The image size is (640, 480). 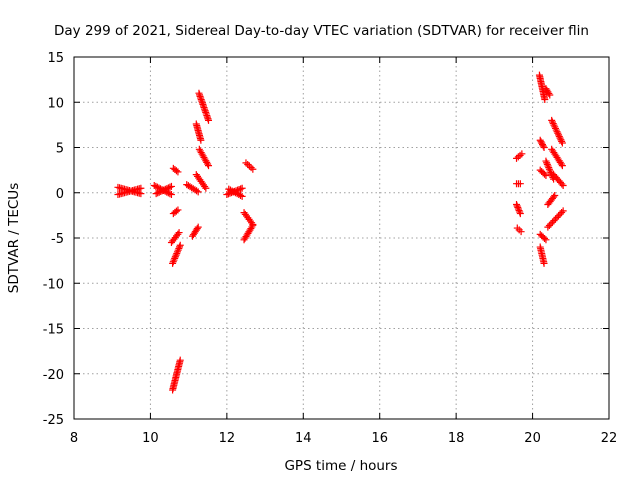 I want to click on x-tick-label: 12, so click(x=227, y=438).